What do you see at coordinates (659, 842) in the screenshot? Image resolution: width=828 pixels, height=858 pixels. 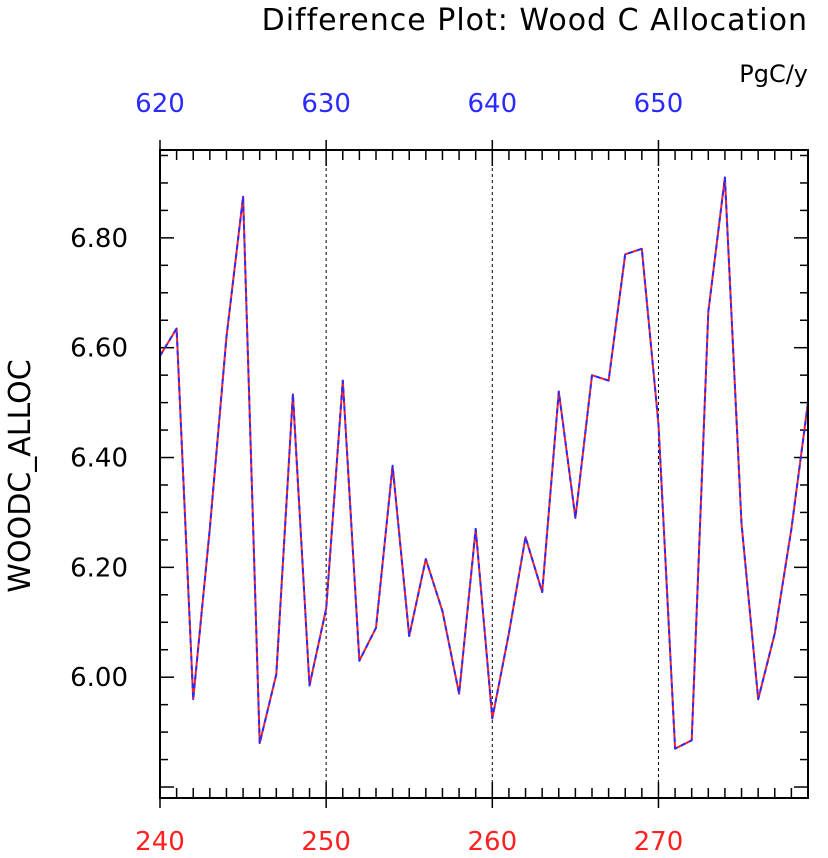 I see `x-tick-label-bottom: 270` at bounding box center [659, 842].